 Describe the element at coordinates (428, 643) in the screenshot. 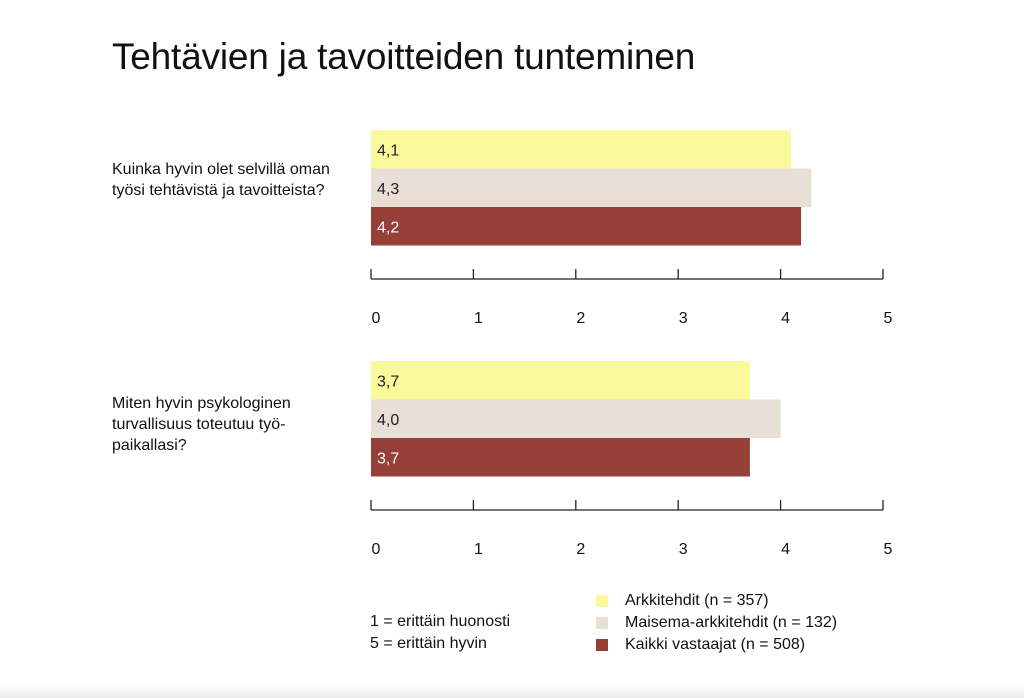

I see `scale-note-high: 5 = erittäin hyvin` at that location.